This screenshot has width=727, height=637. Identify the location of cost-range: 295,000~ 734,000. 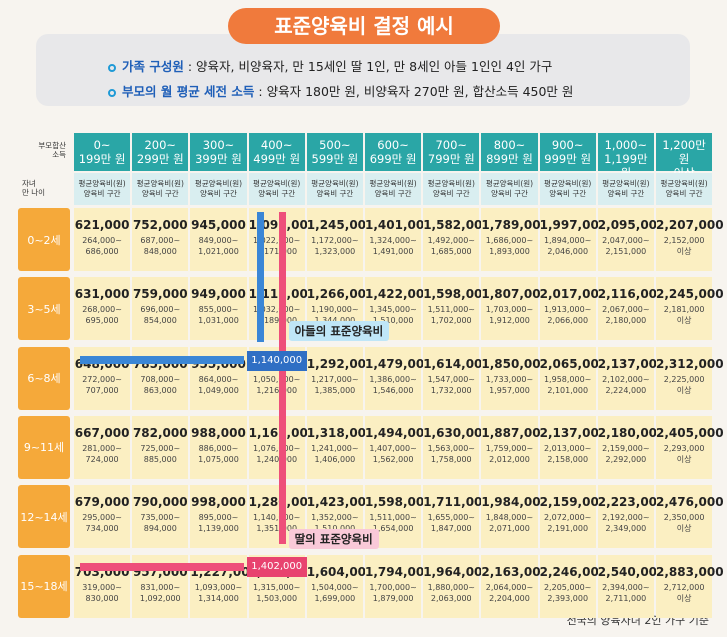
(102, 523).